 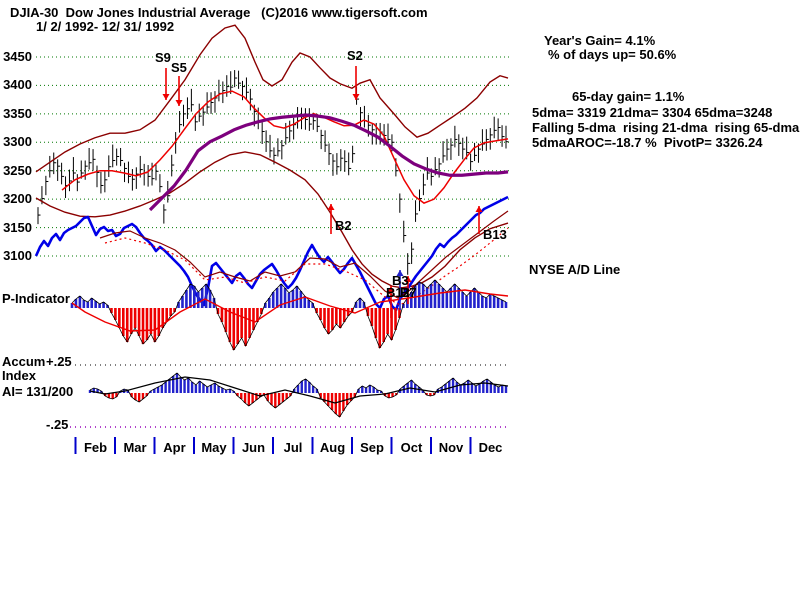 What do you see at coordinates (38, 391) in the screenshot?
I see `ai-value-label: AI= 131/200` at bounding box center [38, 391].